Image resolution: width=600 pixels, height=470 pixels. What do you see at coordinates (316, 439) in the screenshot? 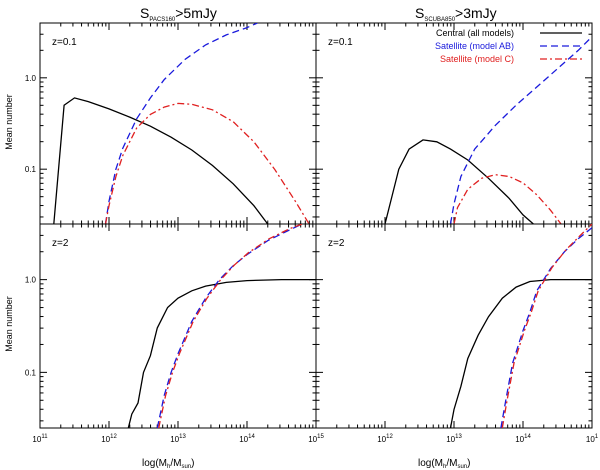
I see `x-tick-label: 1015` at bounding box center [316, 439].